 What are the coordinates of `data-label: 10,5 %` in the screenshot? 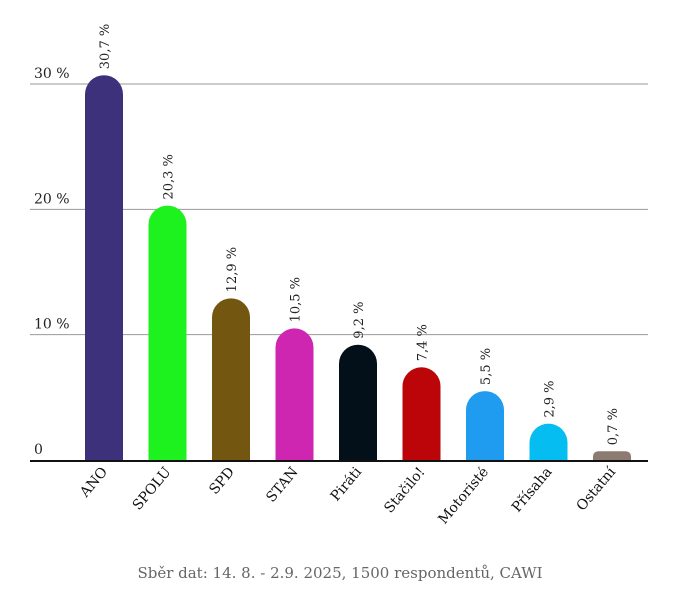 It's located at (296, 299).